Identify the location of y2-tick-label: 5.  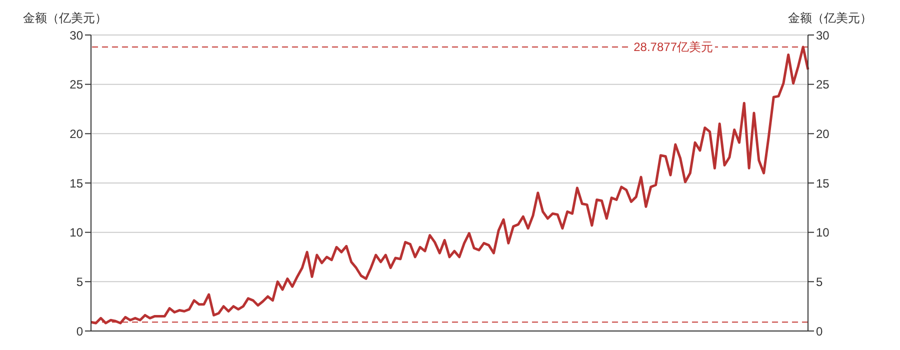
(819, 281).